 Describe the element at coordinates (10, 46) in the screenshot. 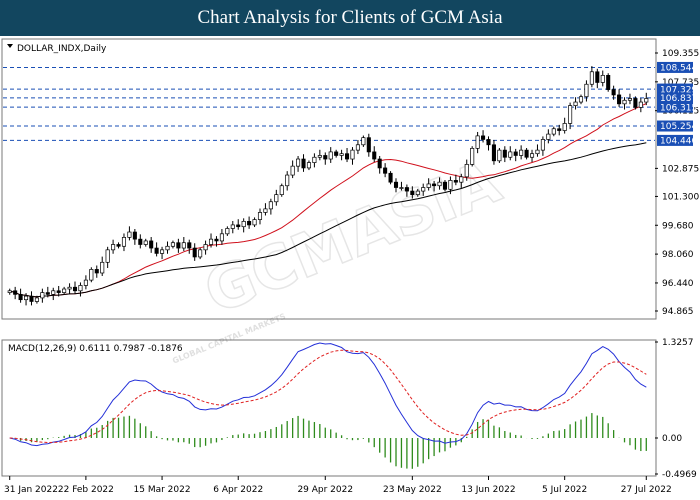

I see `collapse-triangle-icon` at that location.